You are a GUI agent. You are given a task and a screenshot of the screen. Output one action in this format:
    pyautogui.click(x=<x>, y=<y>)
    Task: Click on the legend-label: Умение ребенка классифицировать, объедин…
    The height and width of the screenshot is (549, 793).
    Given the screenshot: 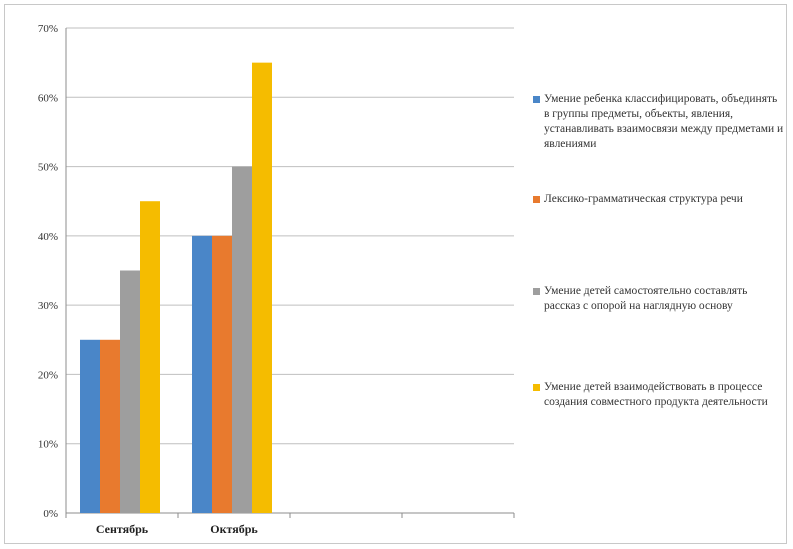 What is the action you would take?
    pyautogui.click(x=664, y=121)
    